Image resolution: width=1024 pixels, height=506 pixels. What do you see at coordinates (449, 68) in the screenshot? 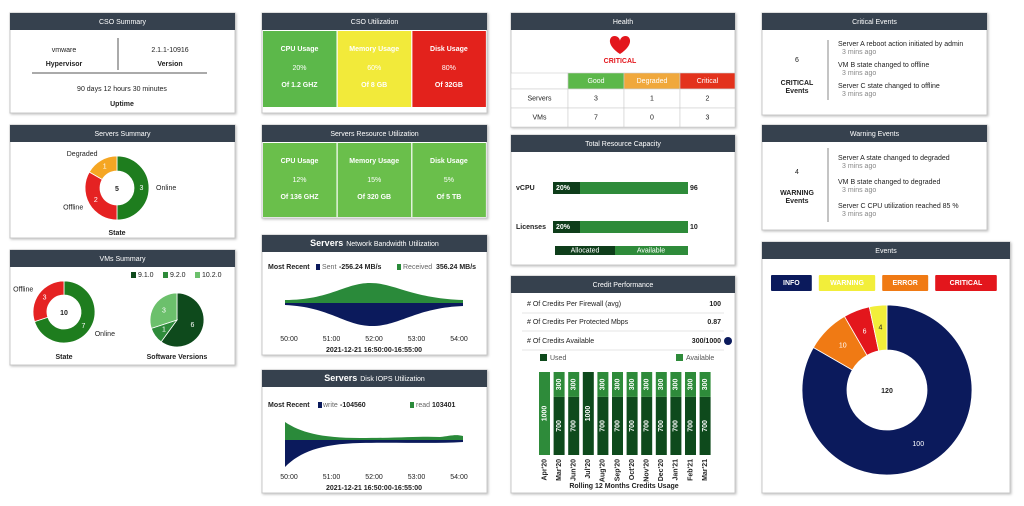
I see `tile-value: 80%` at bounding box center [449, 68].